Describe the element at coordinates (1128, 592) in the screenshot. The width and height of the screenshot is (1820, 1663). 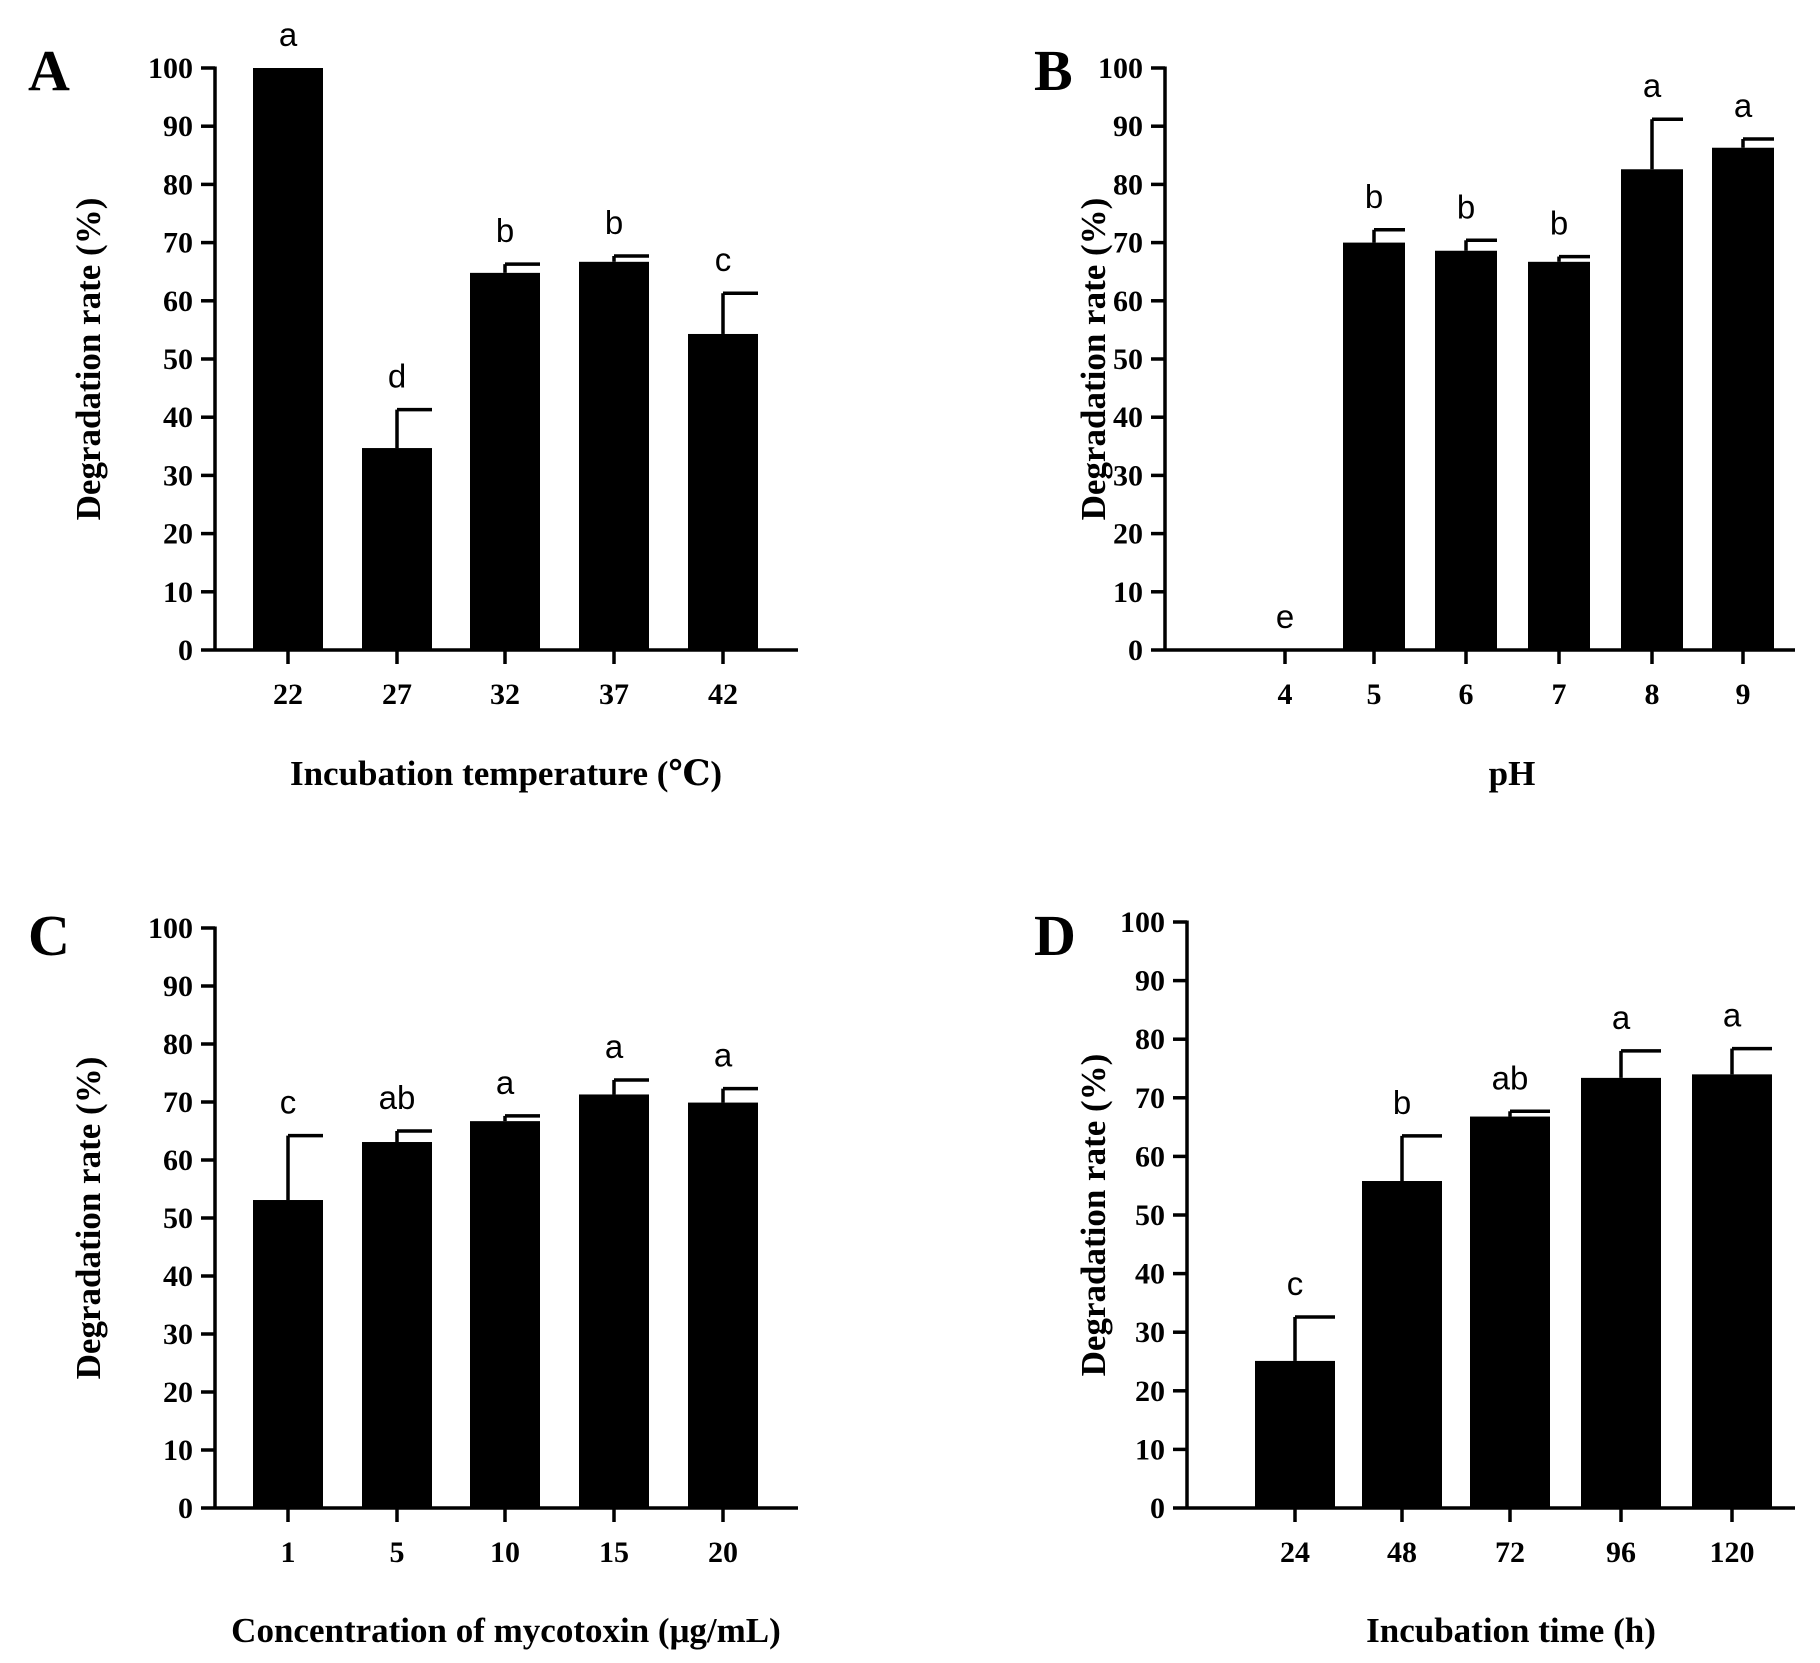
I see `panel-b-y-tick-label: 10` at that location.